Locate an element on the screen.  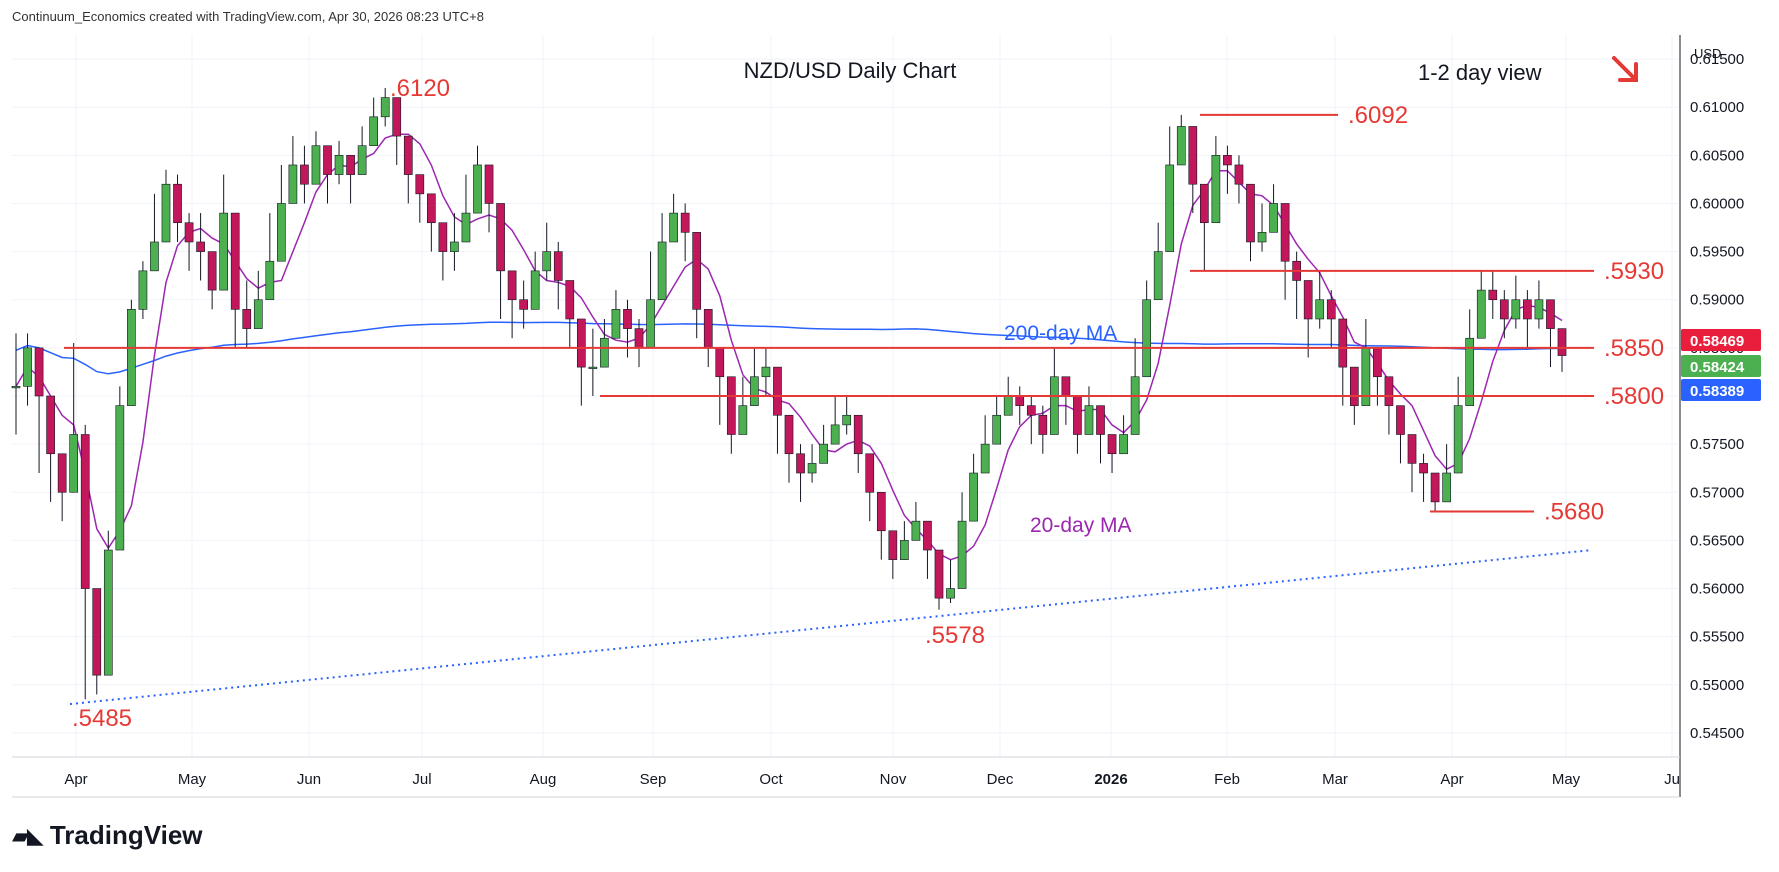
x-tick-label: Sep is located at coordinates (653, 779).